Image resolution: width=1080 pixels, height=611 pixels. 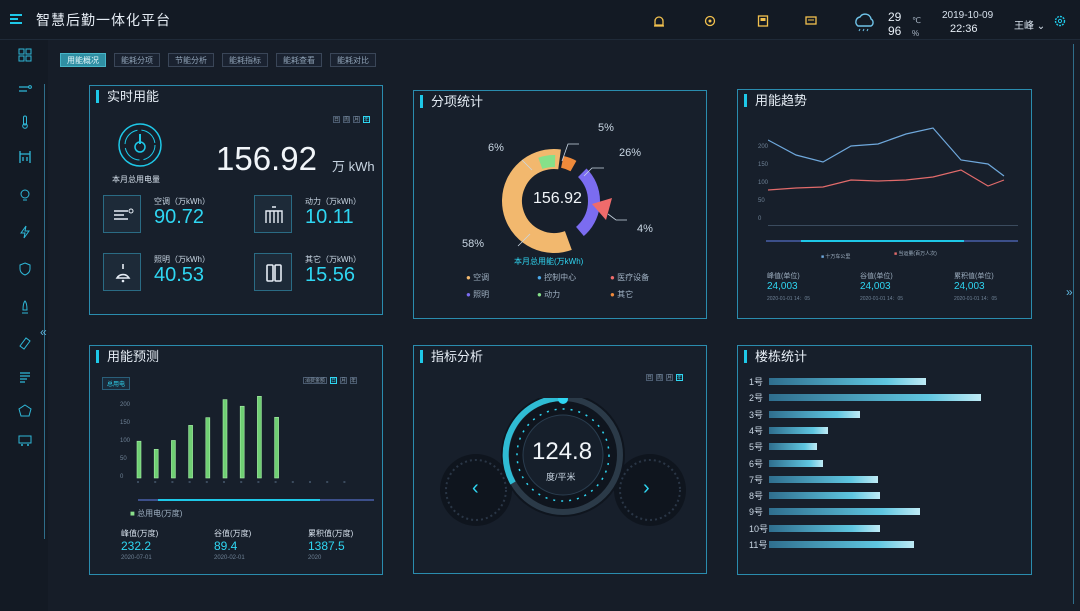 What do you see at coordinates (25, 55) in the screenshot?
I see `sidebar-dashboard-icon` at bounding box center [25, 55].